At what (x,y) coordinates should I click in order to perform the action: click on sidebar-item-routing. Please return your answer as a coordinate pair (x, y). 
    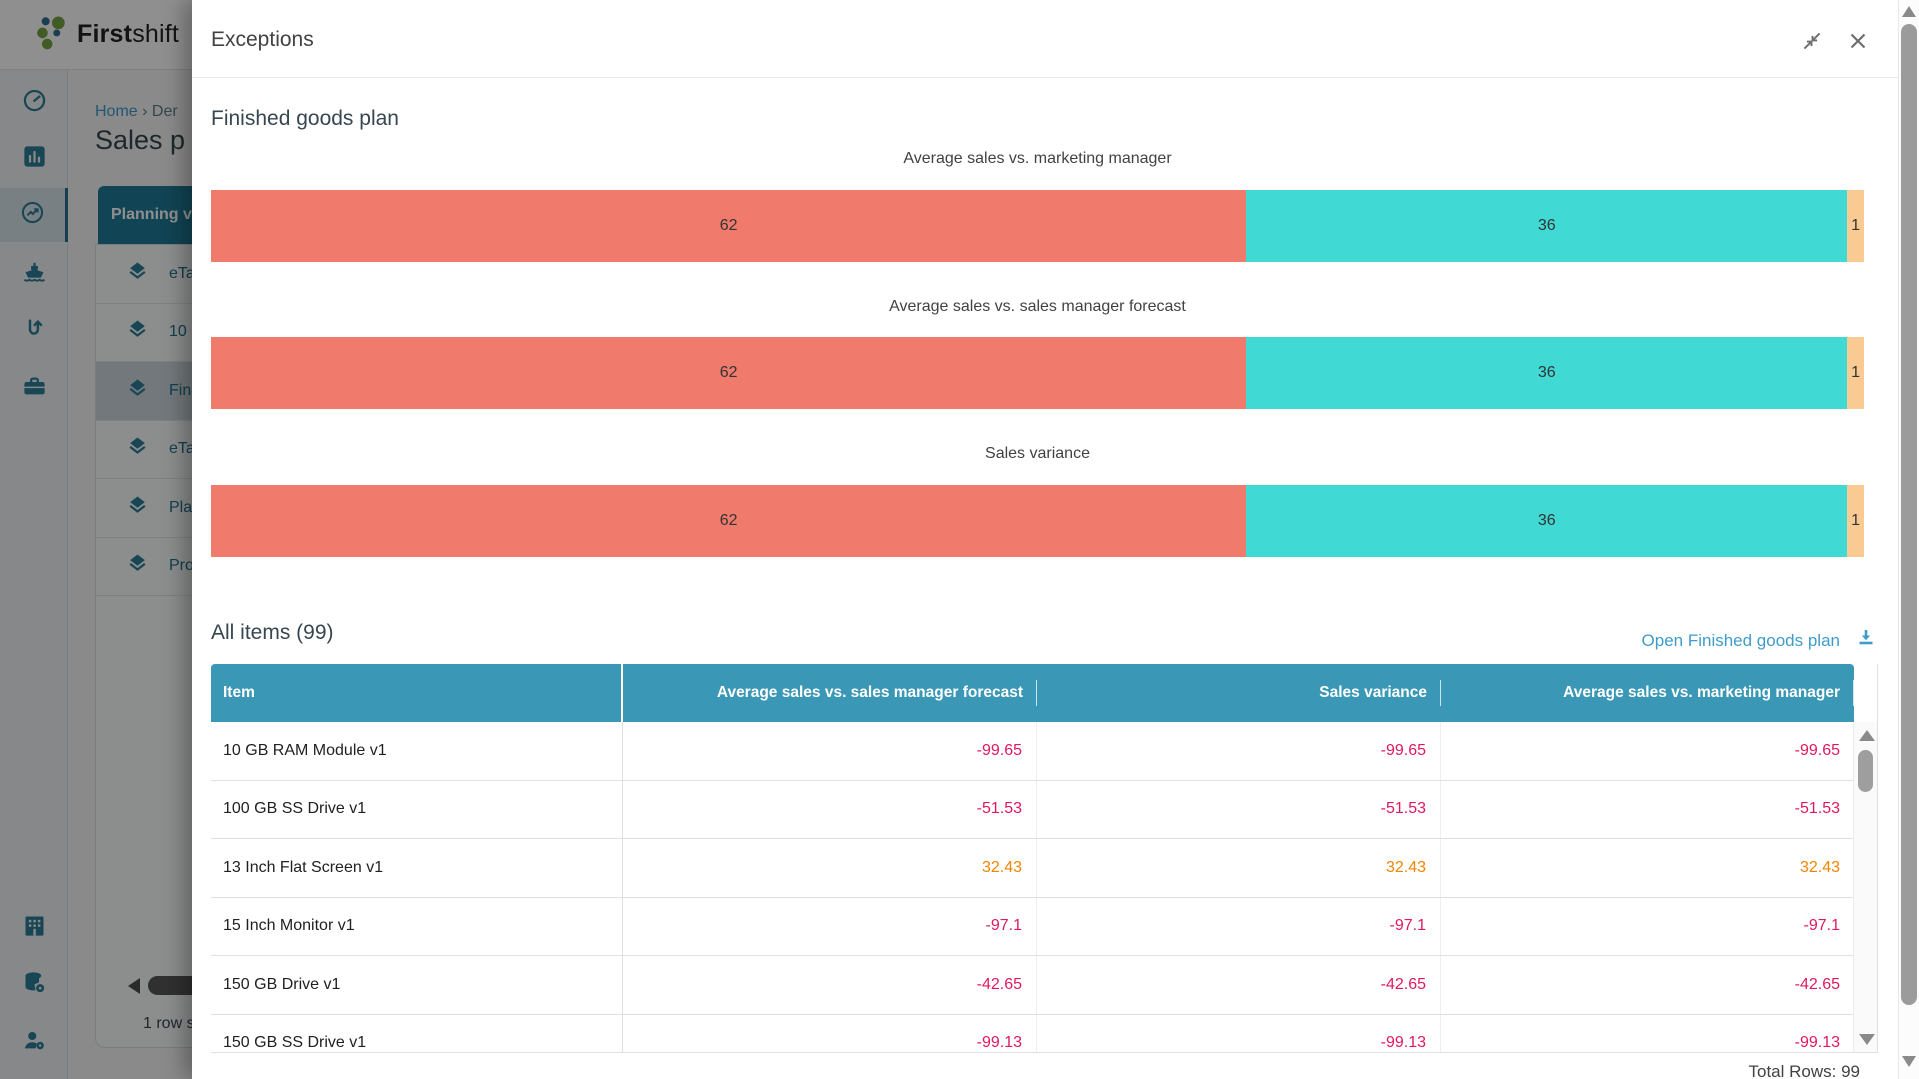
    Looking at the image, I should click on (34, 331).